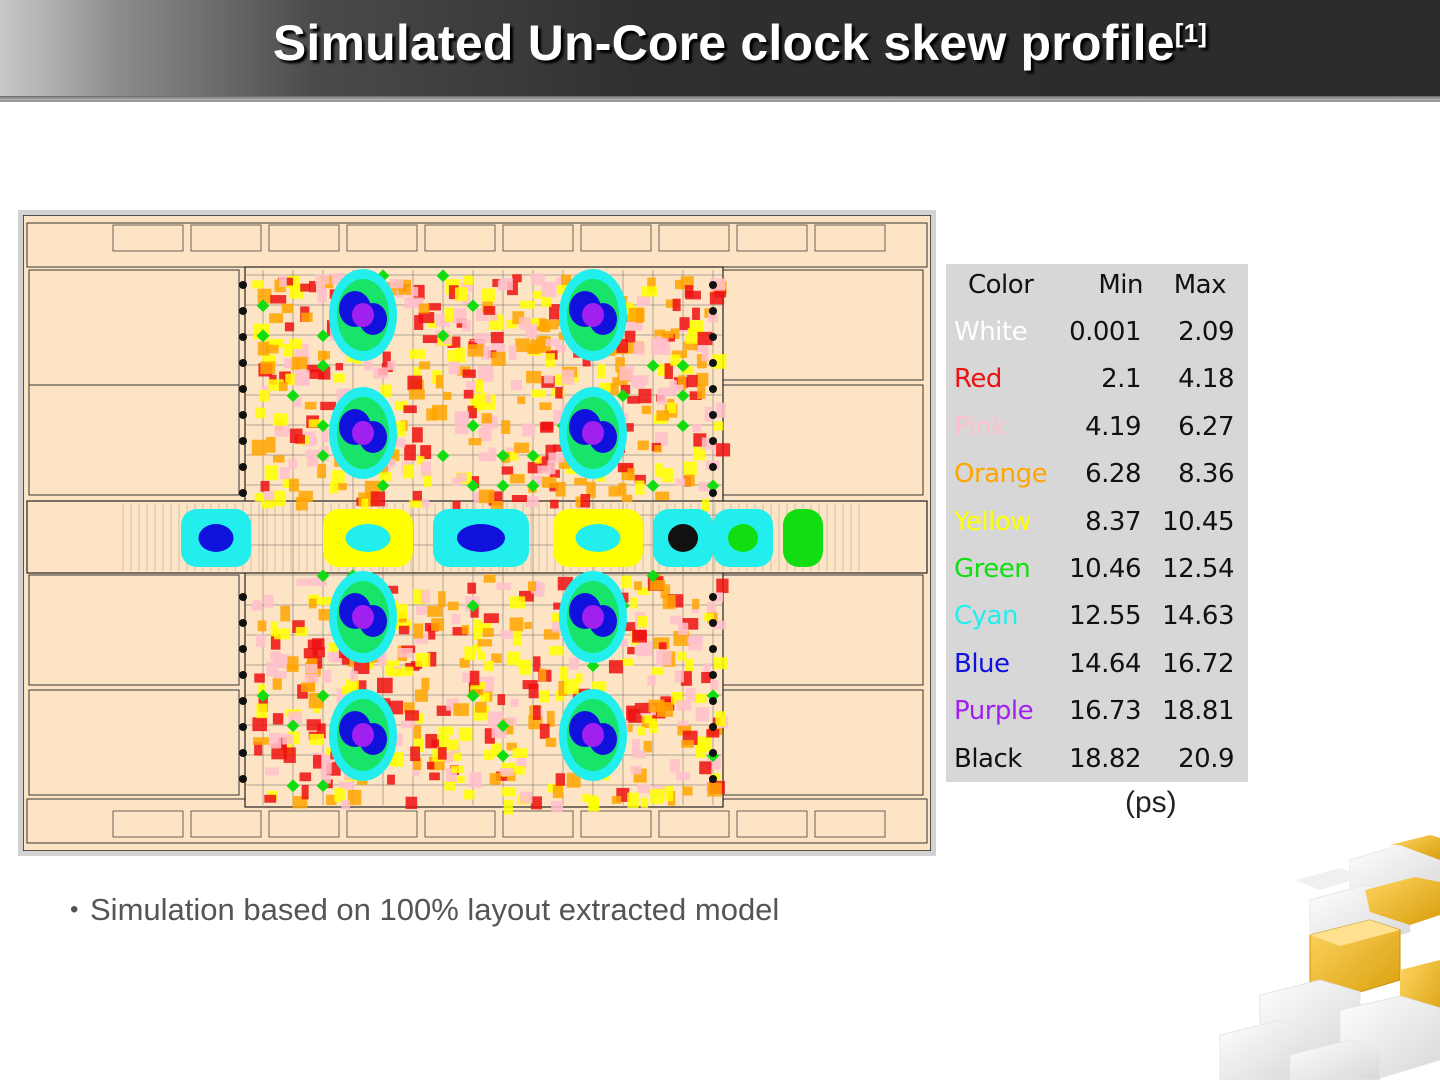  I want to click on legend-color-name: White, so click(991, 332).